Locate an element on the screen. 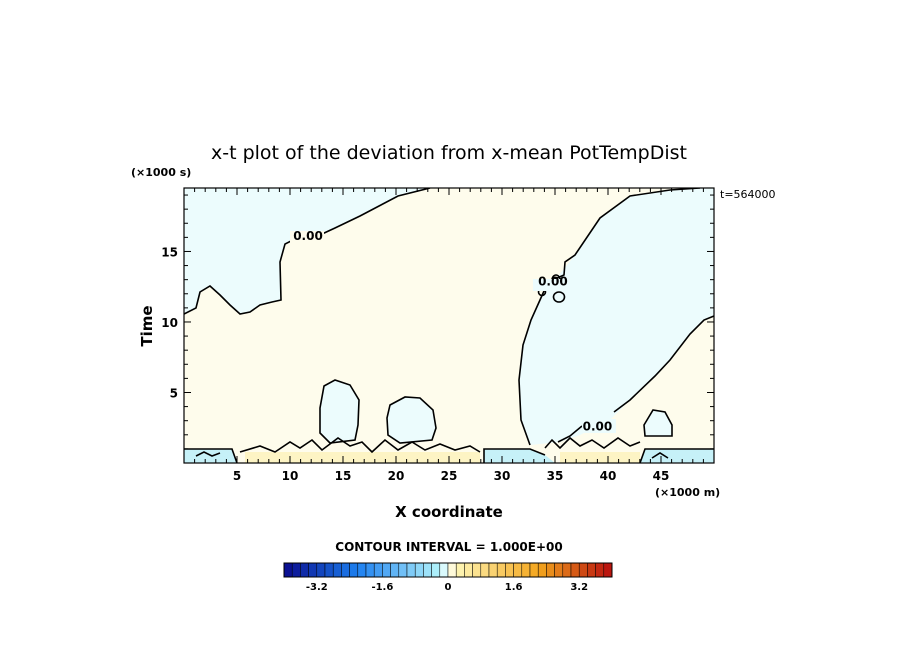  negative-bubble-21km is located at coordinates (411, 420).